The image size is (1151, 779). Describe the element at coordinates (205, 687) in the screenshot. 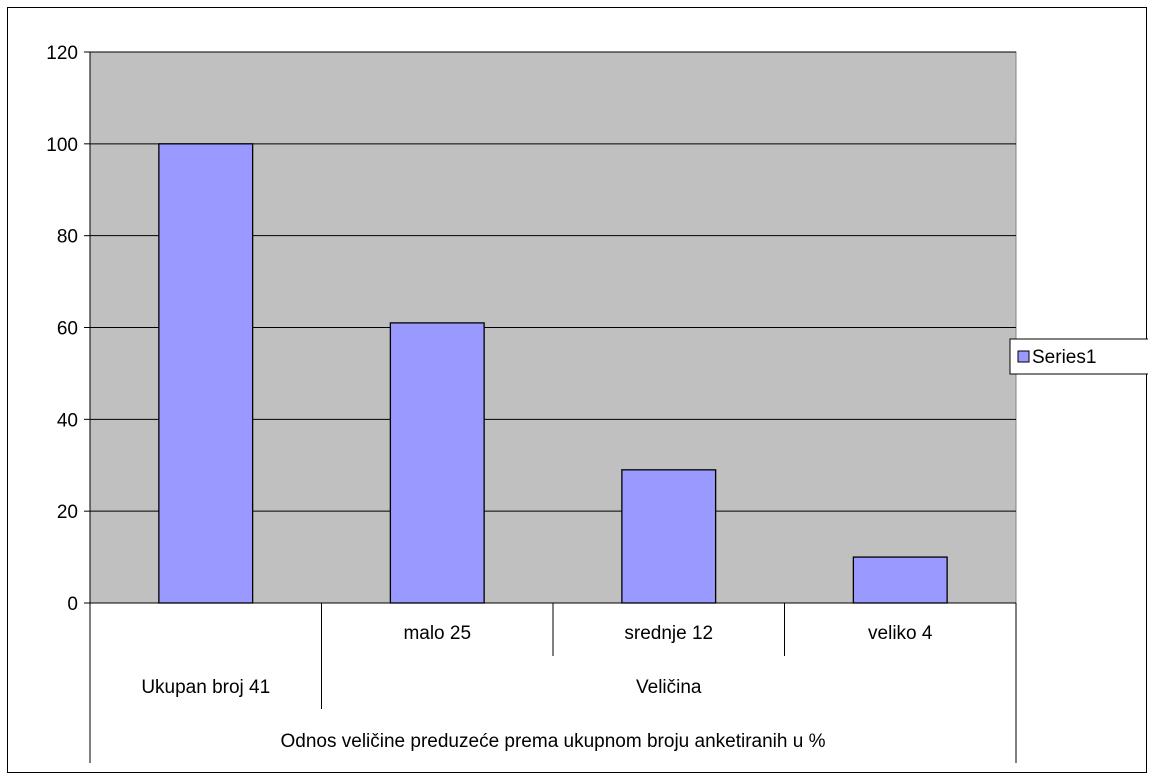

I see `x-group-label: Ukupan broj 41` at that location.